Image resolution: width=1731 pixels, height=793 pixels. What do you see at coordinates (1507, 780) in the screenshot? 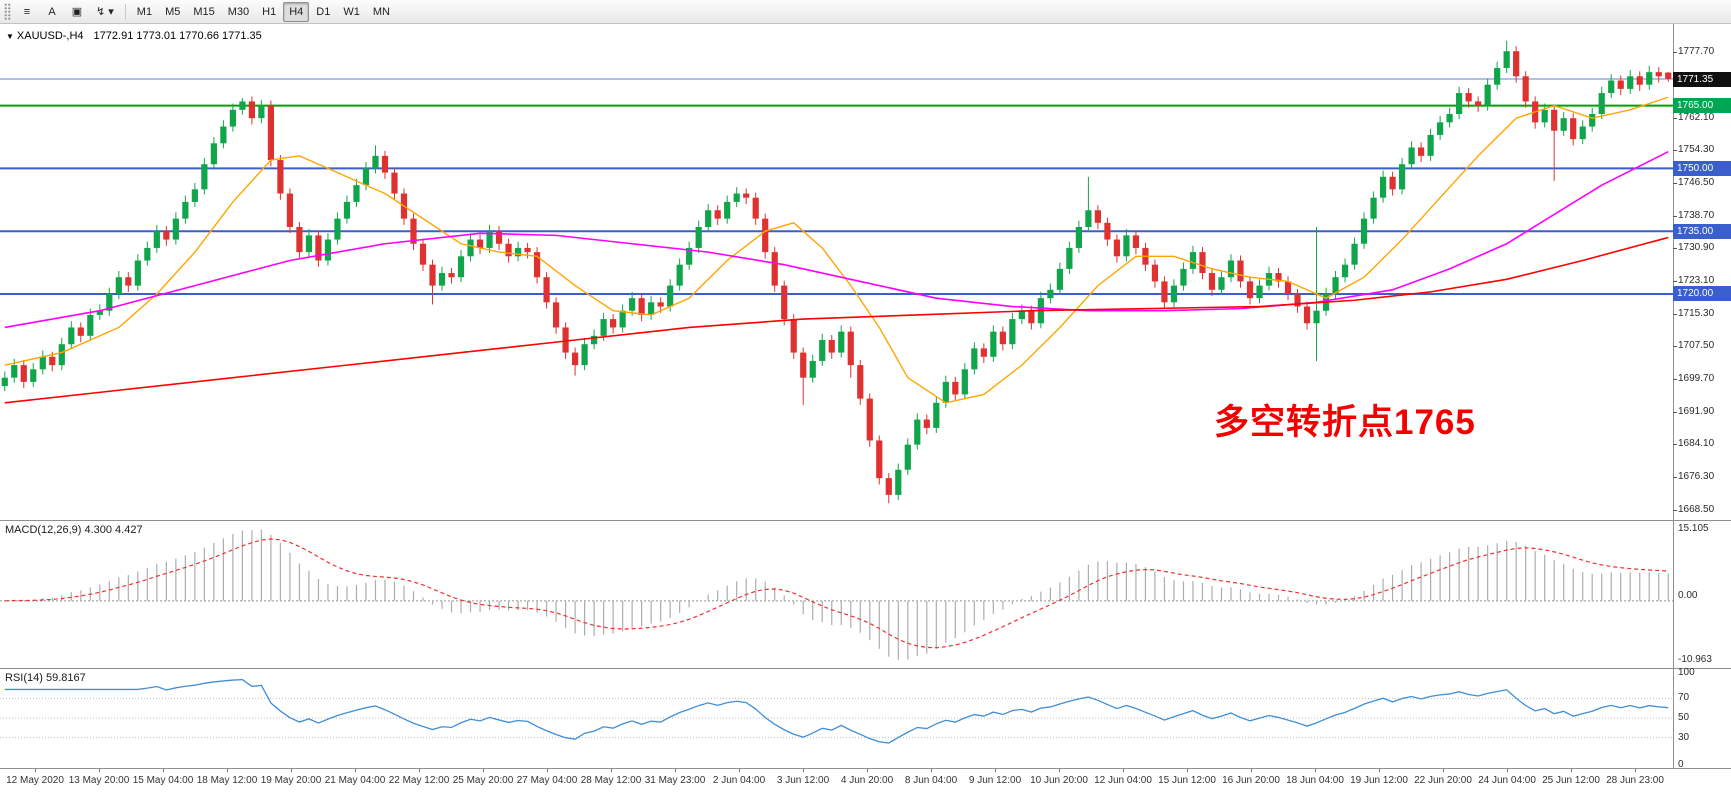
I see `time-axis-label: 24 Jun 04:00` at bounding box center [1507, 780].